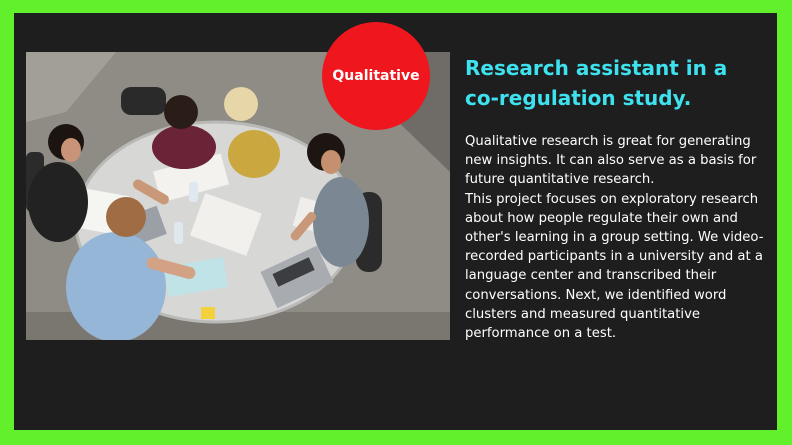 The image size is (792, 445). I want to click on qualitative-badge-label: Qualitative, so click(376, 76).